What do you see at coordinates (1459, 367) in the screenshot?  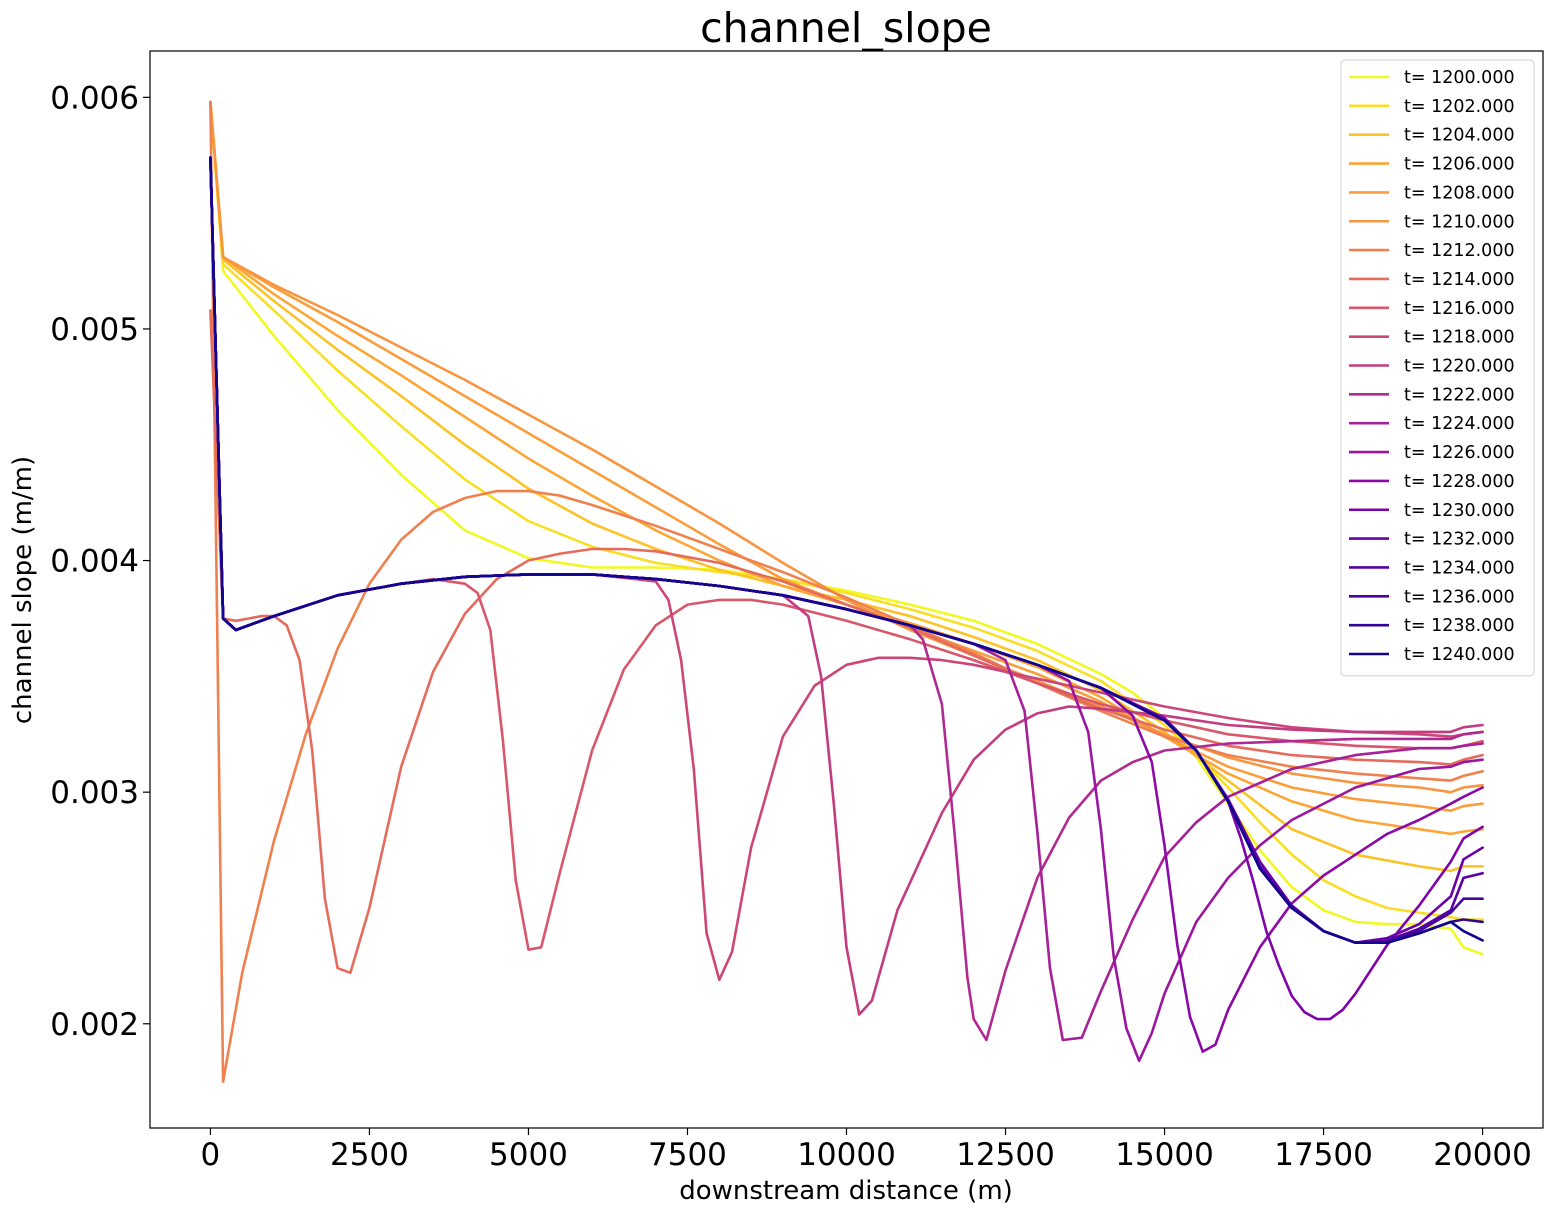 I see `legend-label: t= 1220.000` at bounding box center [1459, 367].